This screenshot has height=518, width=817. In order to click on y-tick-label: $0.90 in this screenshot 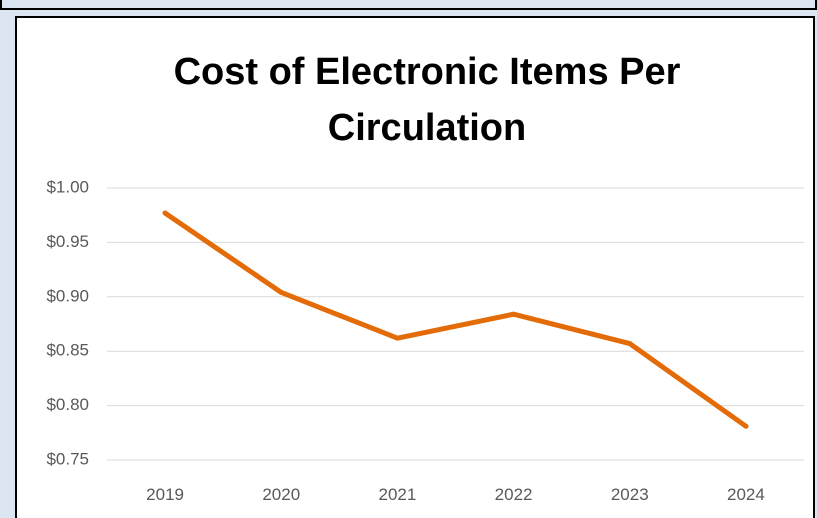, I will do `click(67, 295)`.